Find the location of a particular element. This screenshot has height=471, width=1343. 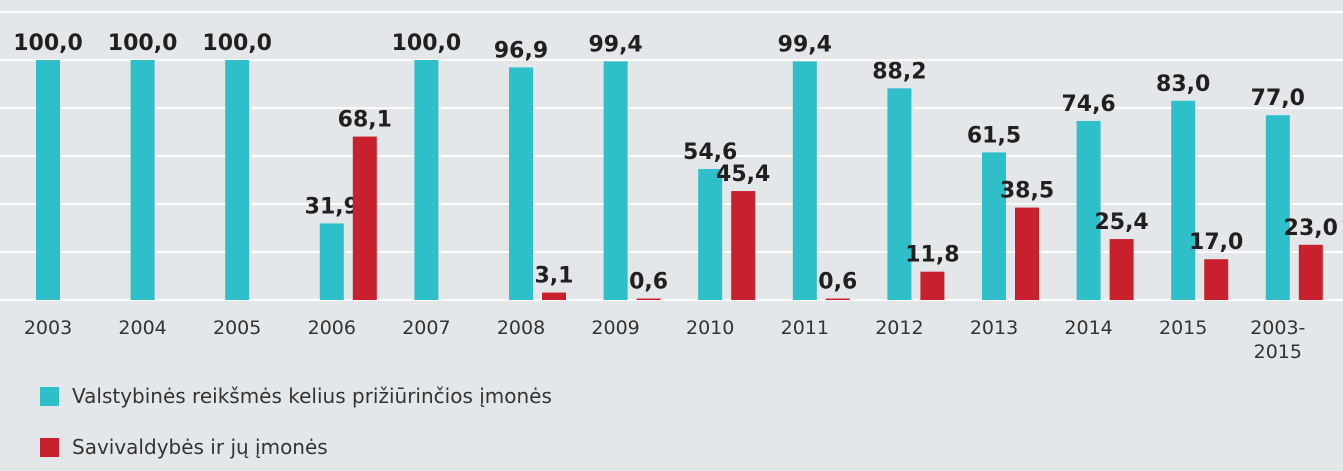

value-label: 38,5 is located at coordinates (1027, 191).